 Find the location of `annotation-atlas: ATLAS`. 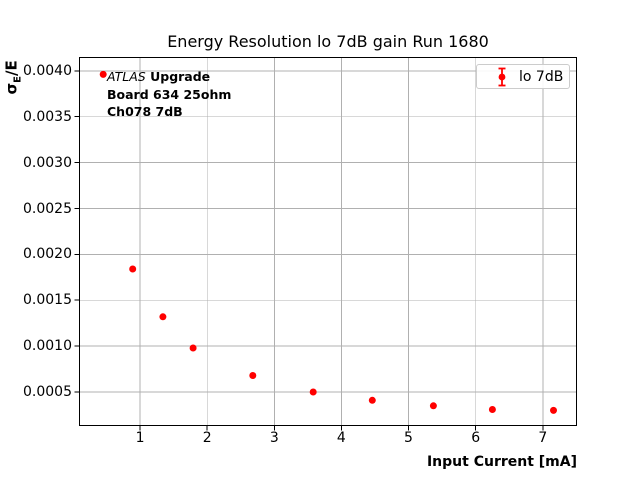

annotation-atlas: ATLAS is located at coordinates (126, 76).